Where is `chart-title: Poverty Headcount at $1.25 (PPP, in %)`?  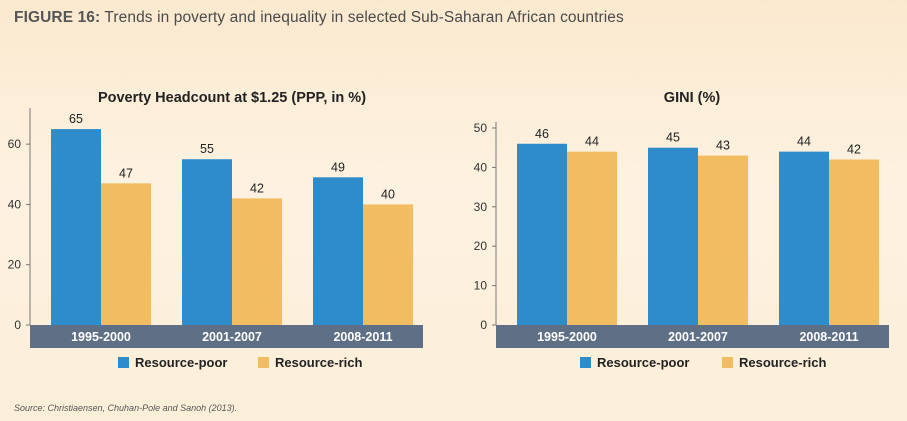 chart-title: Poverty Headcount at $1.25 (PPP, in %) is located at coordinates (232, 98).